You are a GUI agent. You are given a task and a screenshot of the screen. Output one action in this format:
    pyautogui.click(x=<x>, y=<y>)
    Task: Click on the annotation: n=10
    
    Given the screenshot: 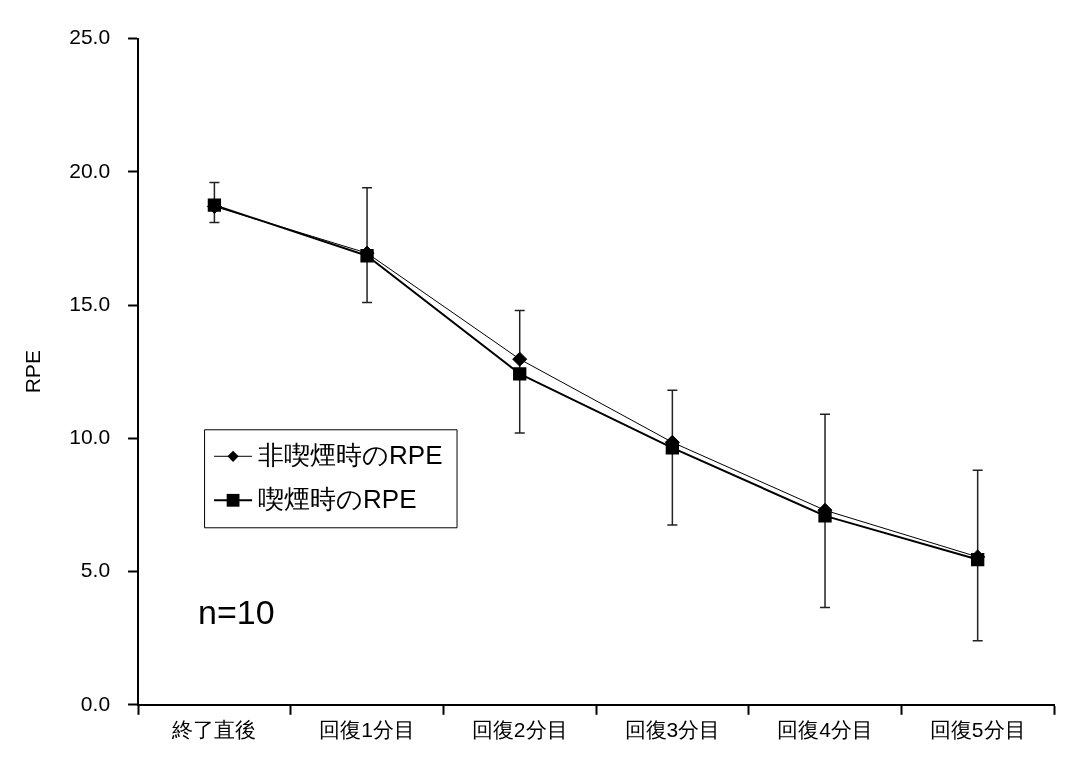 What is the action you would take?
    pyautogui.click(x=236, y=612)
    